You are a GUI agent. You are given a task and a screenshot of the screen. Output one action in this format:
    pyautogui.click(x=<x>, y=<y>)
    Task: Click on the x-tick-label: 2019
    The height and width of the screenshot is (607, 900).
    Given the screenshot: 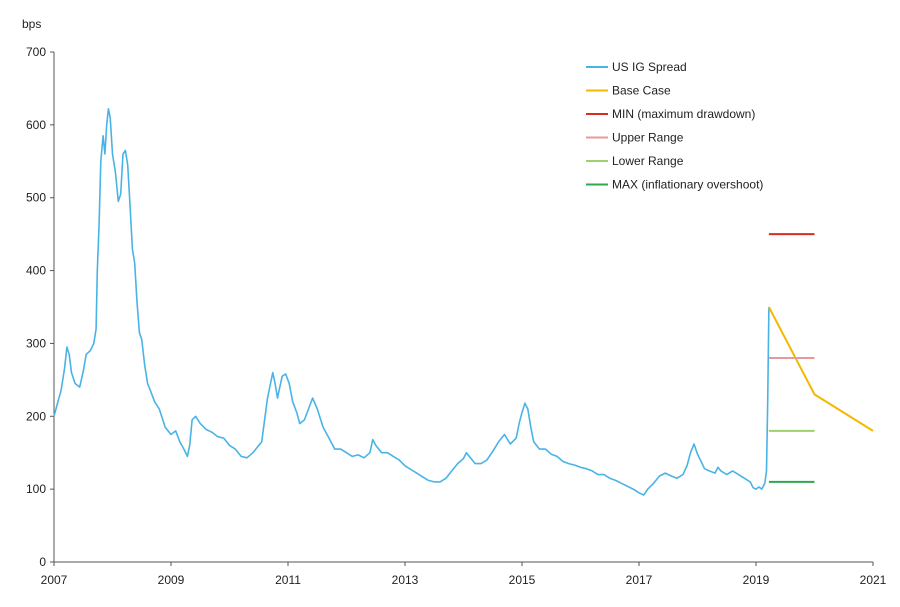 What is the action you would take?
    pyautogui.click(x=756, y=580)
    